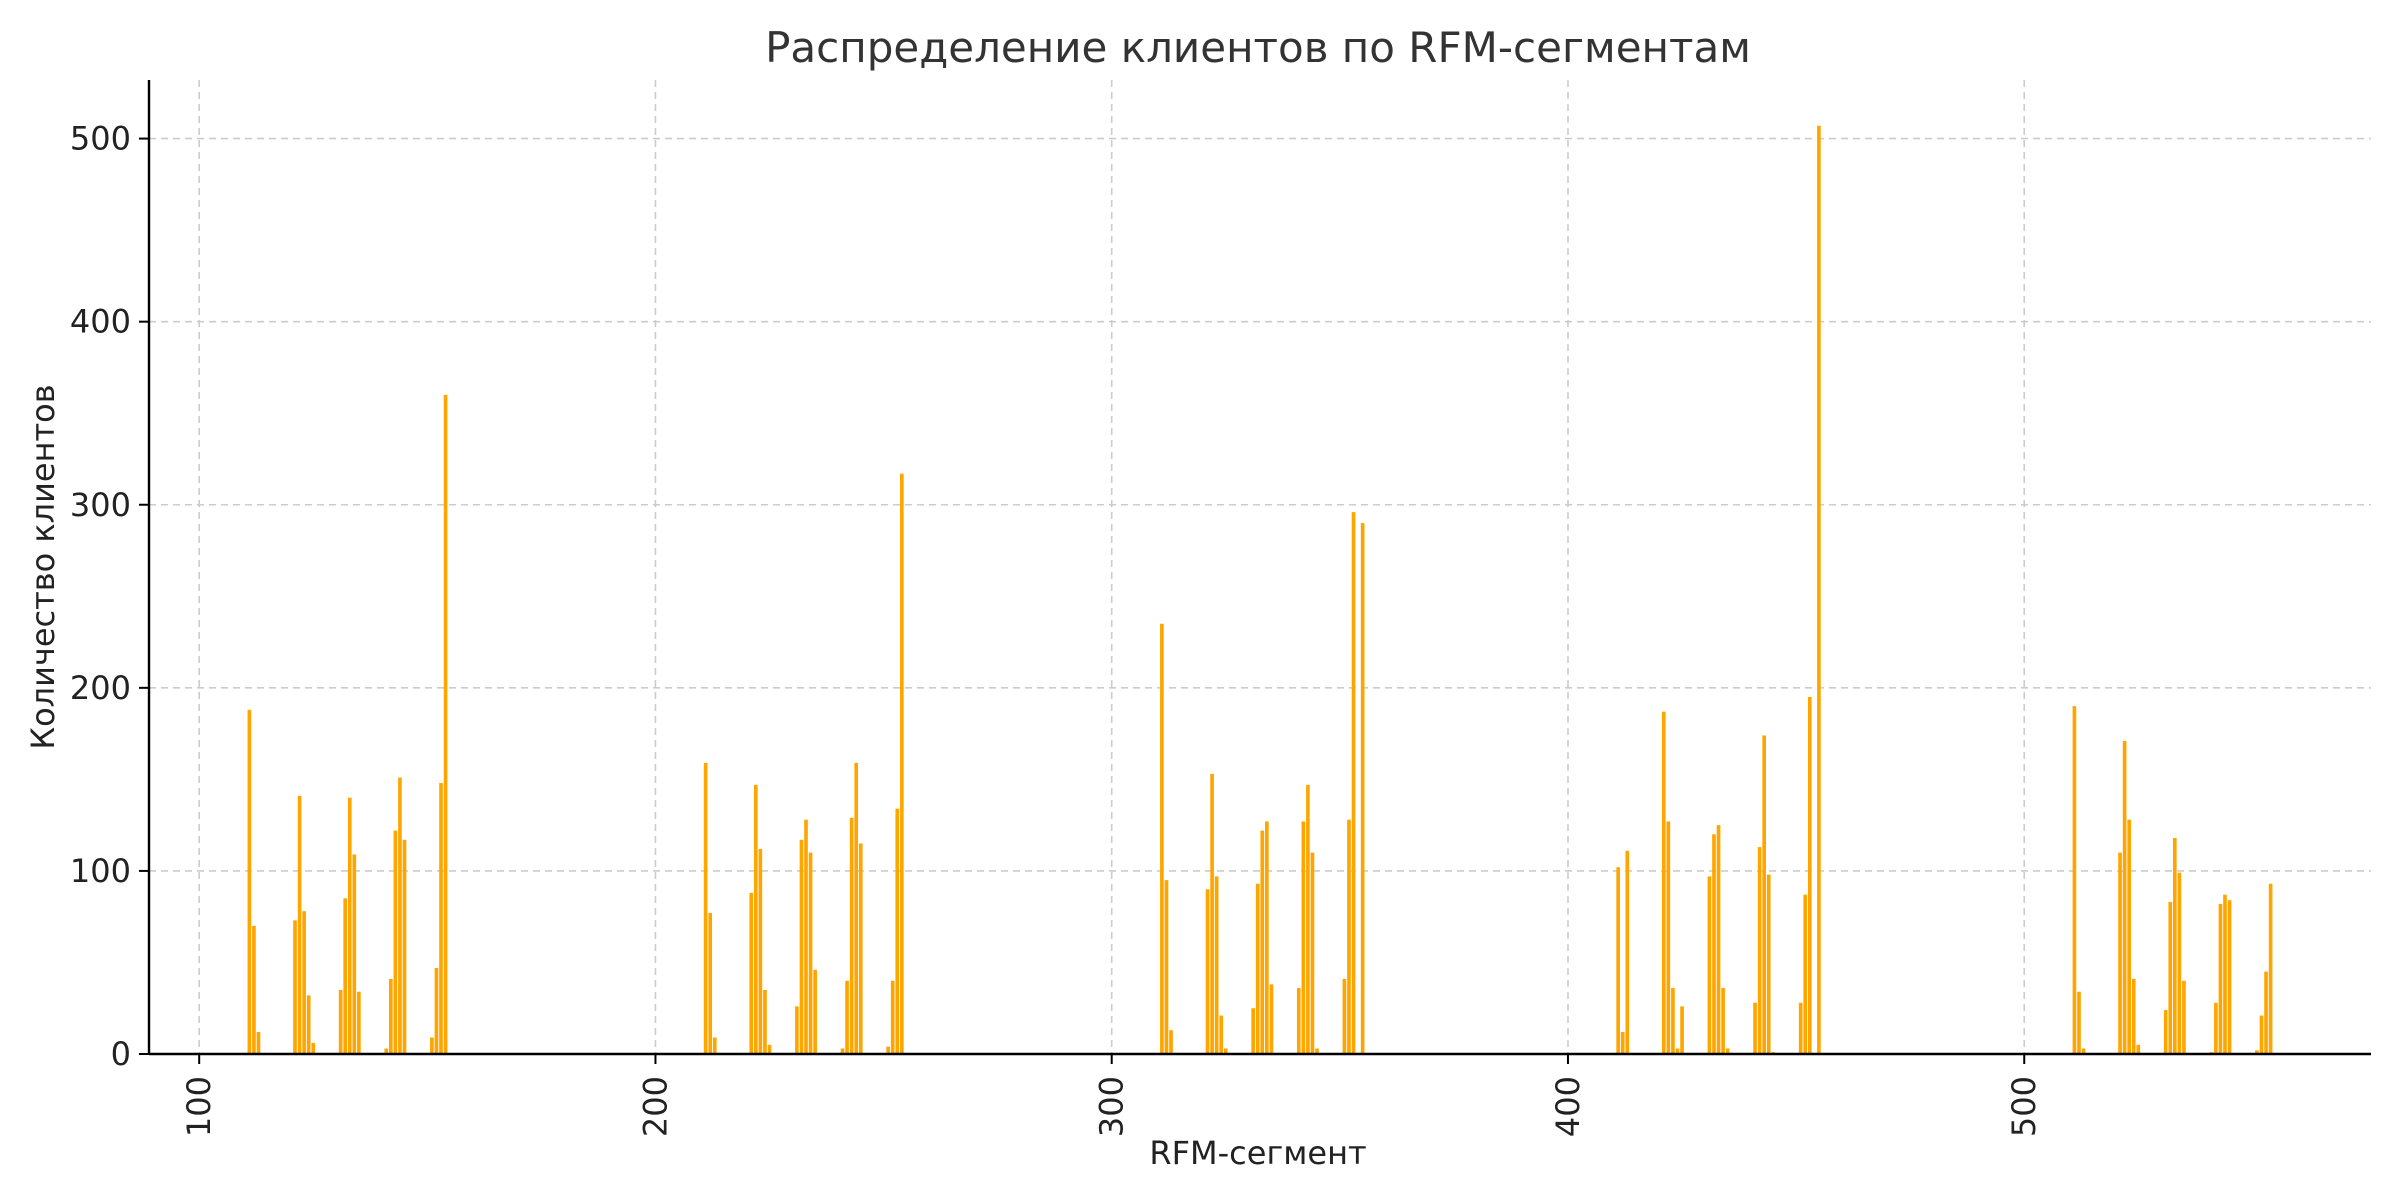  Describe the element at coordinates (1257, 1153) in the screenshot. I see `x-axis-label: RFM-сегмент` at that location.